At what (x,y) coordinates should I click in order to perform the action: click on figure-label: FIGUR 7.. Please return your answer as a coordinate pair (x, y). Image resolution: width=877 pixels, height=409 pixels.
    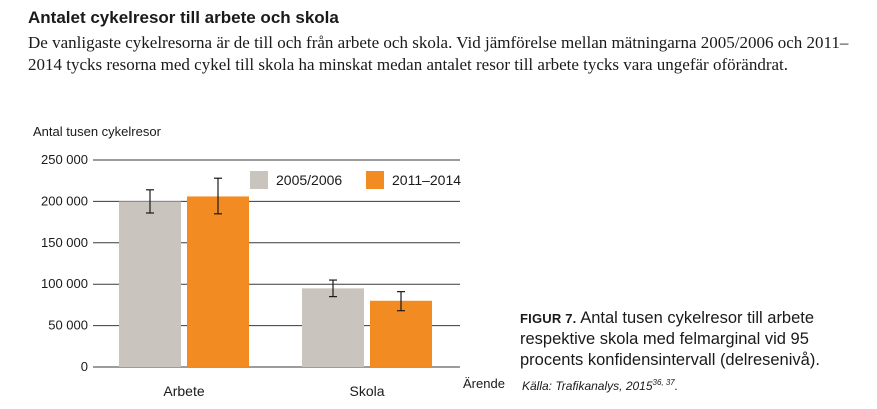
    Looking at the image, I should click on (548, 318).